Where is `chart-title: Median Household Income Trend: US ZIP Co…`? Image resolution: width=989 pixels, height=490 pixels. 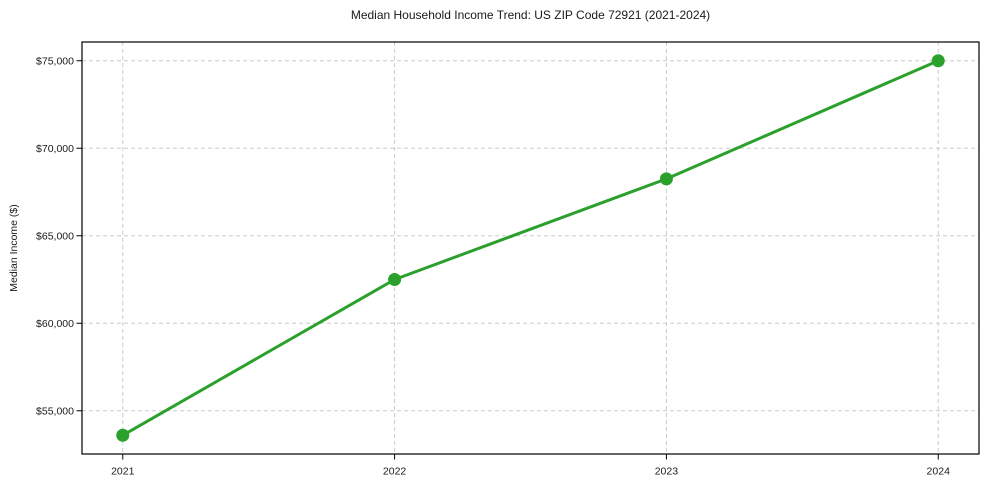
chart-title: Median Household Income Trend: US ZIP Co… is located at coordinates (530, 15).